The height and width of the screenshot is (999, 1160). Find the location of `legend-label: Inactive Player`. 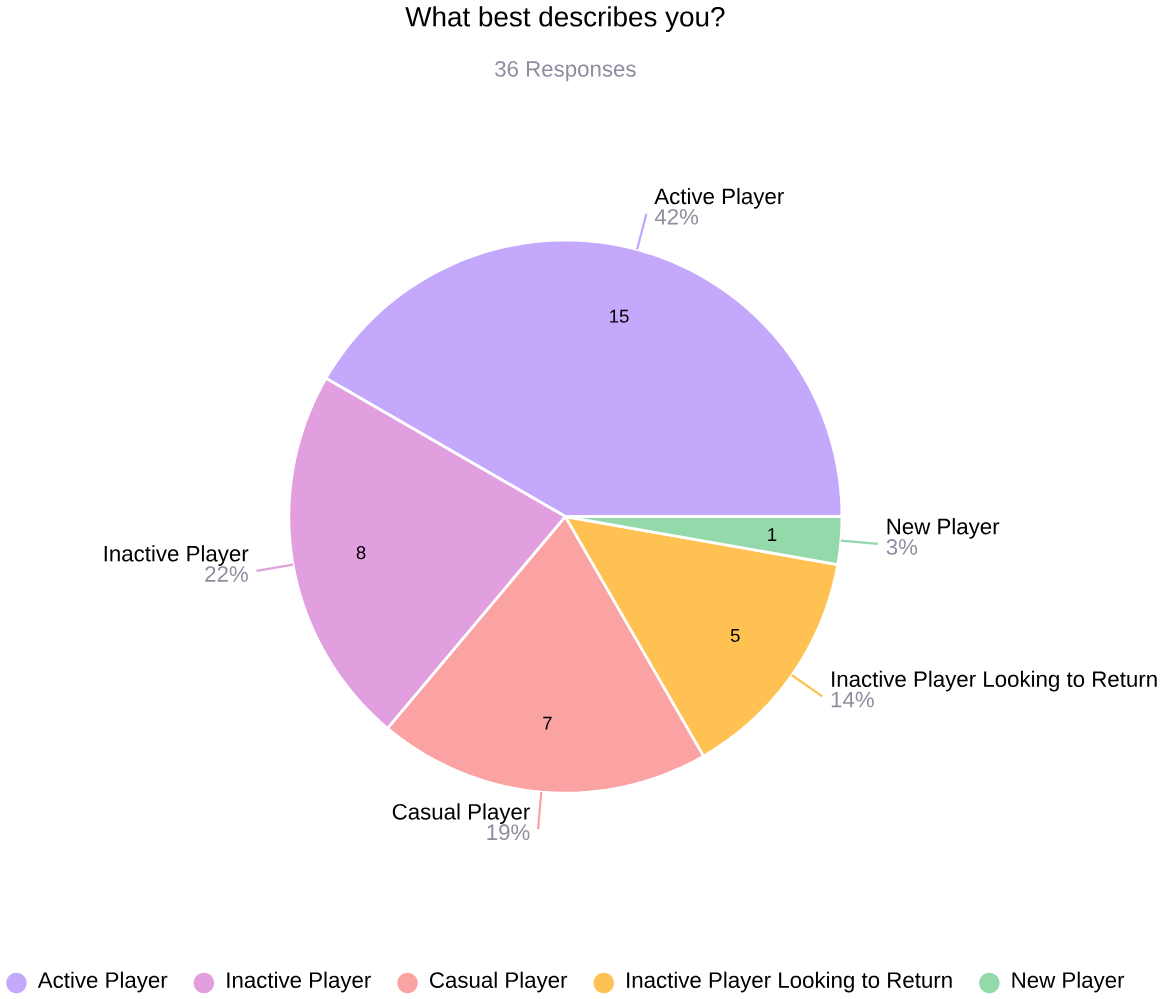

legend-label: Inactive Player is located at coordinates (299, 982).